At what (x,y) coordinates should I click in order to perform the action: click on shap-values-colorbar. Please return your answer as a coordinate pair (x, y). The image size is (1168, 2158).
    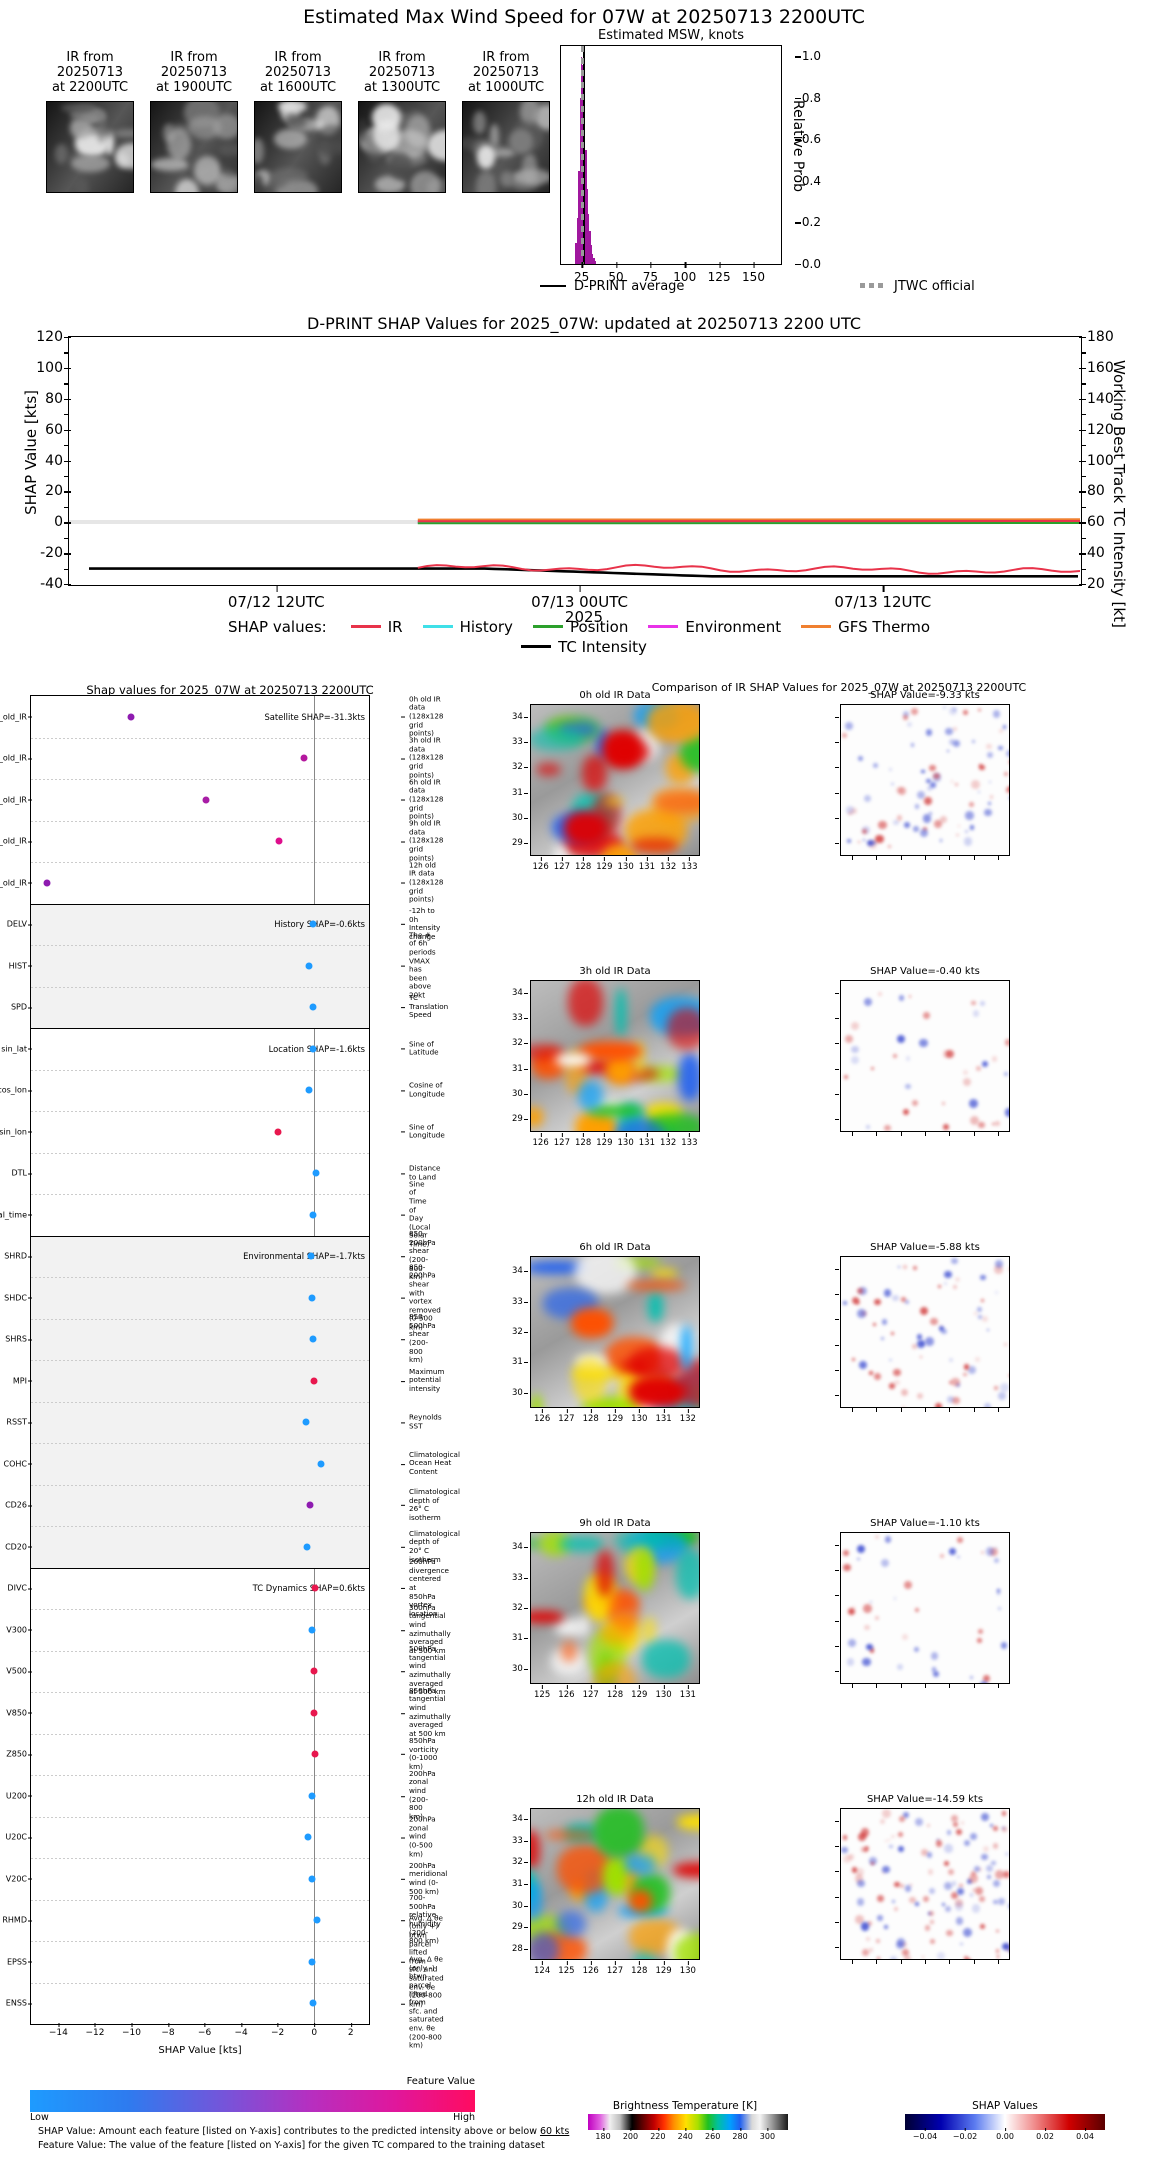
    Looking at the image, I should click on (1005, 2122).